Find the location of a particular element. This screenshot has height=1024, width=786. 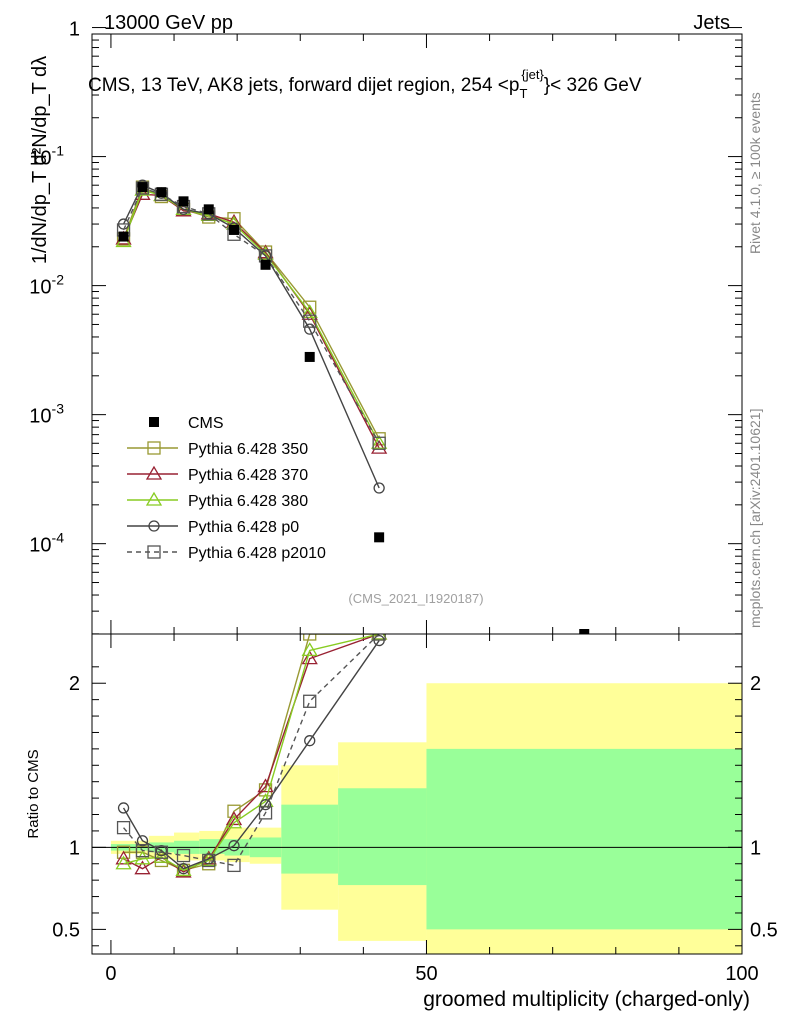

y-ratio-tick-label-right: 0.5 is located at coordinates (764, 930).